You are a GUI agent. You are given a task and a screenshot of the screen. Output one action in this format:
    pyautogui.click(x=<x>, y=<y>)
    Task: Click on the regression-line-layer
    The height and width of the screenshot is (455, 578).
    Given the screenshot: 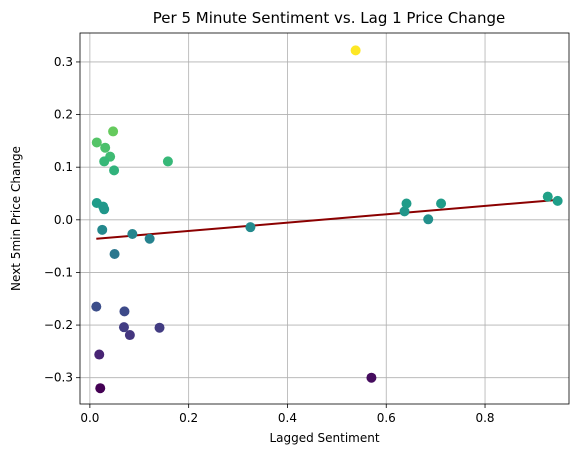 What is the action you would take?
    pyautogui.click(x=326, y=219)
    